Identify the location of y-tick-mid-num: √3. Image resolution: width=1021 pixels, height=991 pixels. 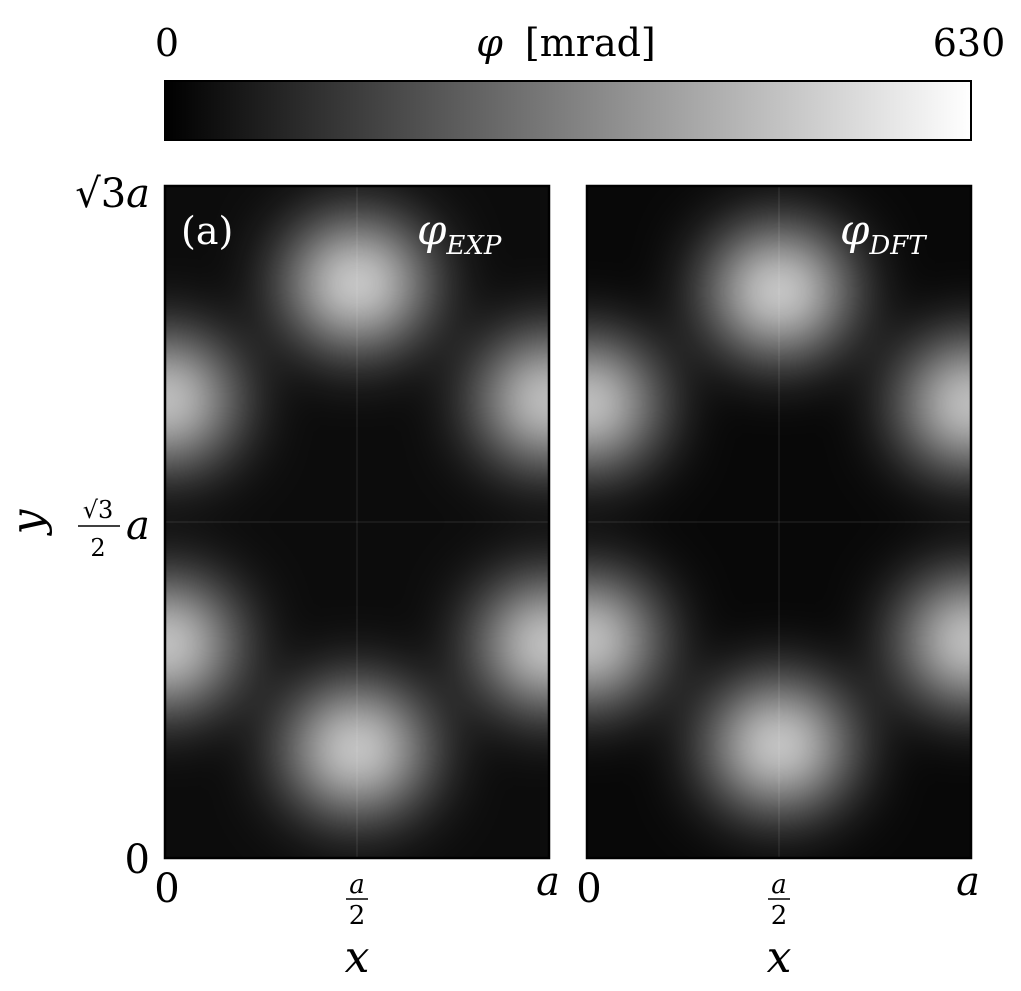
(98, 510).